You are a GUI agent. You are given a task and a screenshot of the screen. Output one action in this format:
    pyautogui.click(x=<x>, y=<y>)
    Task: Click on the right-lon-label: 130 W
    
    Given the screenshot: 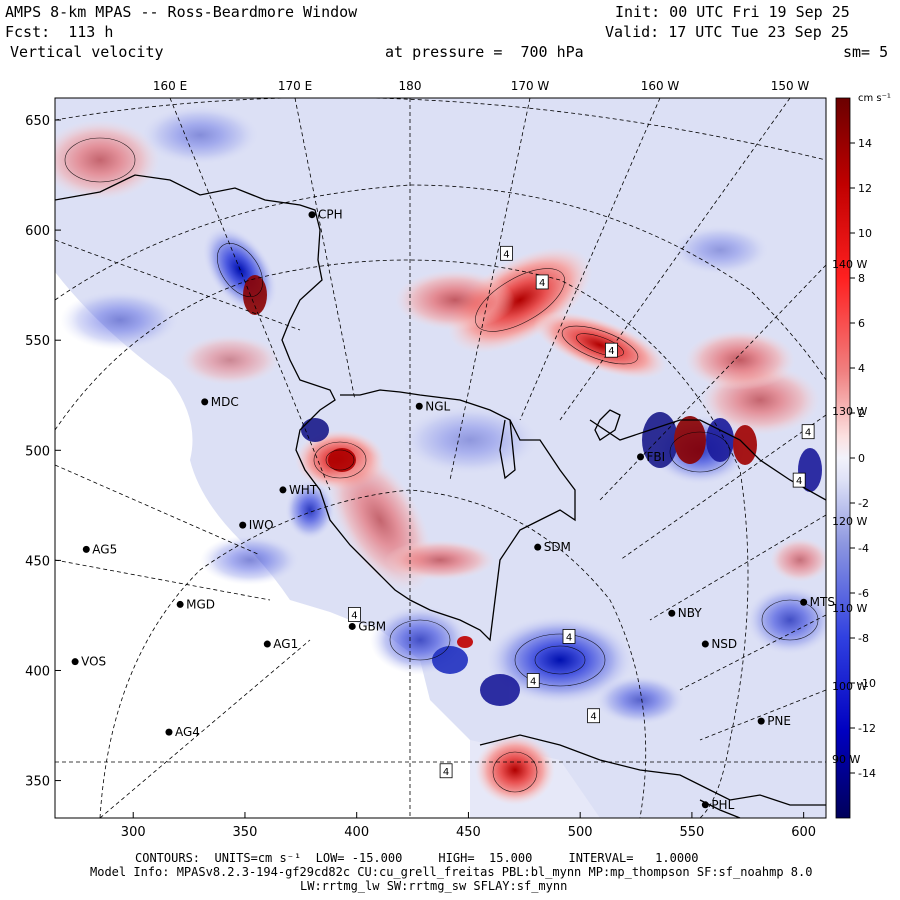 What is the action you would take?
    pyautogui.click(x=849, y=411)
    